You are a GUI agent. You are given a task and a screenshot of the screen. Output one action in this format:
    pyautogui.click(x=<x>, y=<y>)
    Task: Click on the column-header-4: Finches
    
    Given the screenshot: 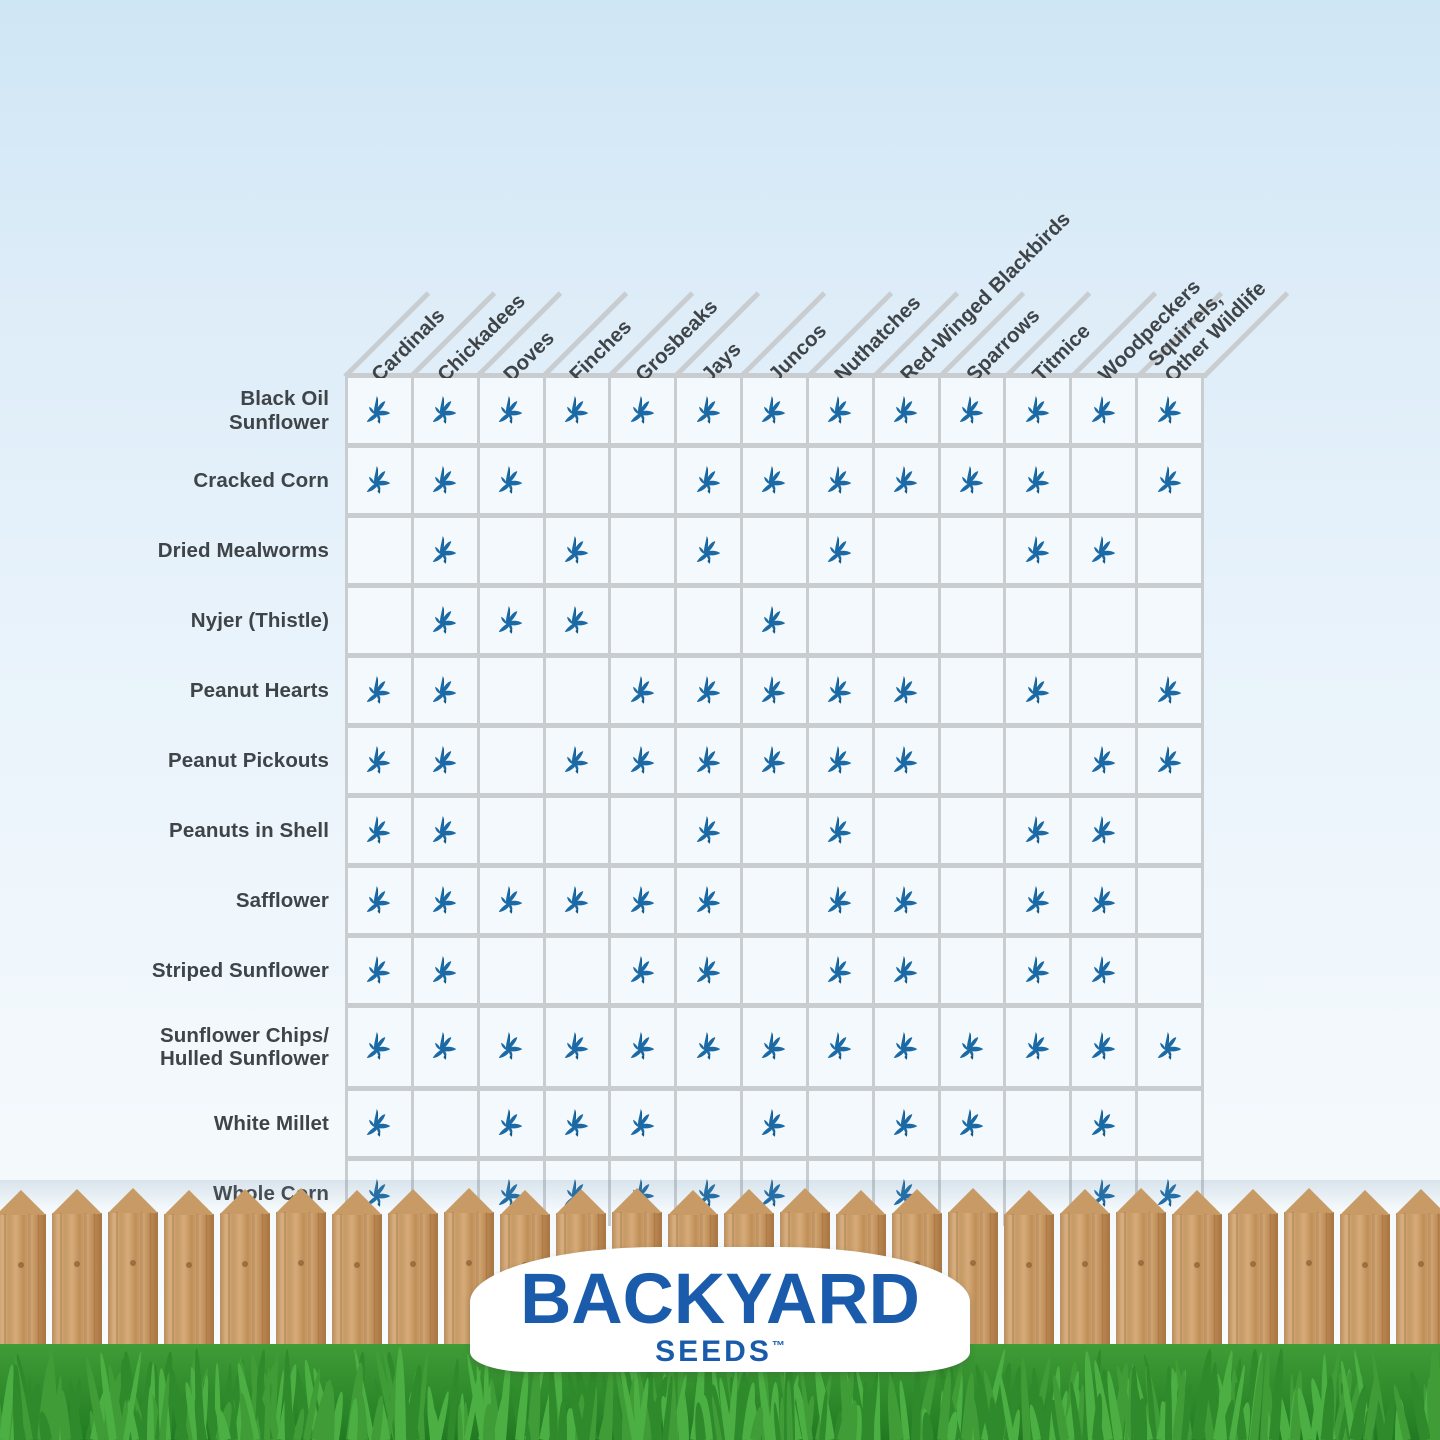 What is the action you would take?
    pyautogui.click(x=601, y=351)
    